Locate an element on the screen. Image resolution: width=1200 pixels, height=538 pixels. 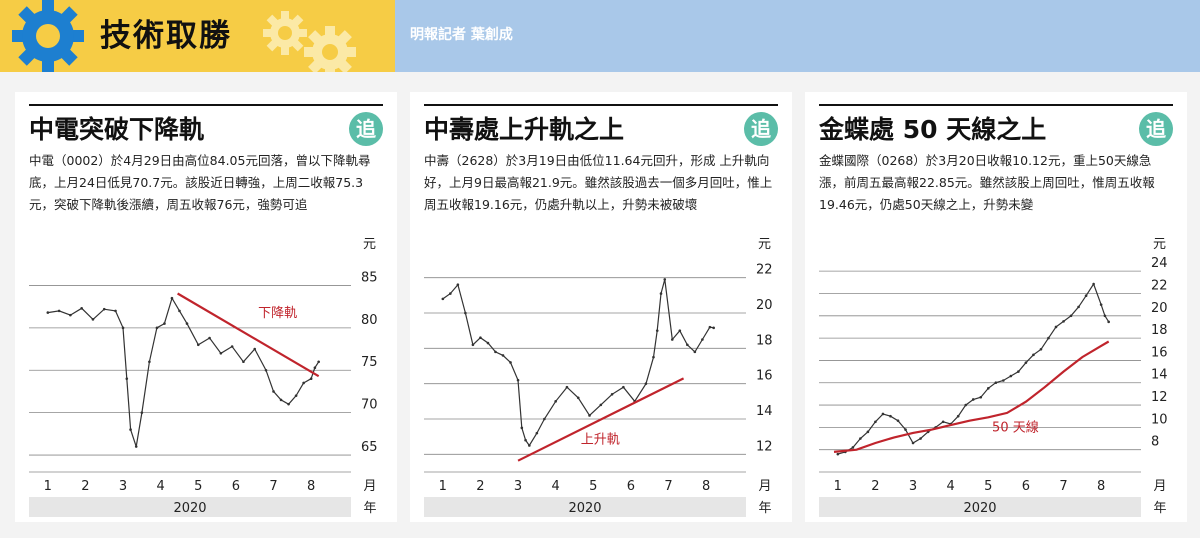
y-tick-label: 8 is located at coordinates (1155, 442).